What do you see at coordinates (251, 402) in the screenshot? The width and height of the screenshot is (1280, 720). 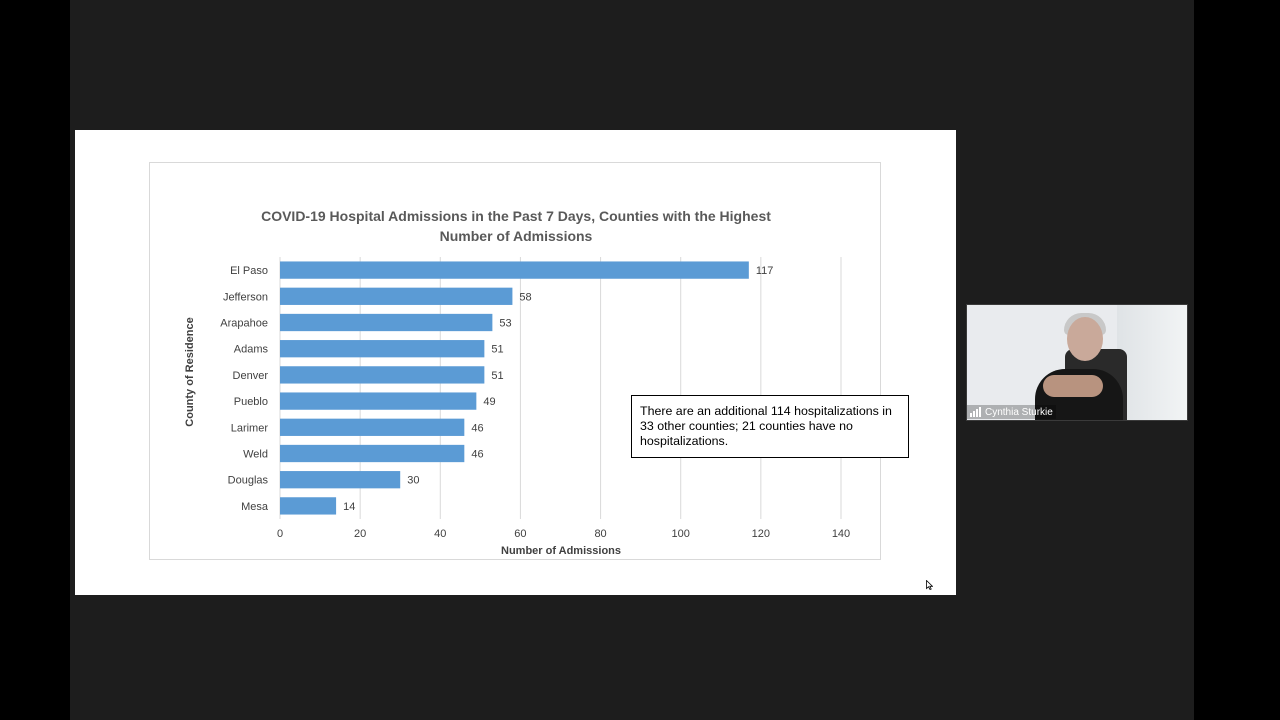 I see `category-label: Pueblo` at bounding box center [251, 402].